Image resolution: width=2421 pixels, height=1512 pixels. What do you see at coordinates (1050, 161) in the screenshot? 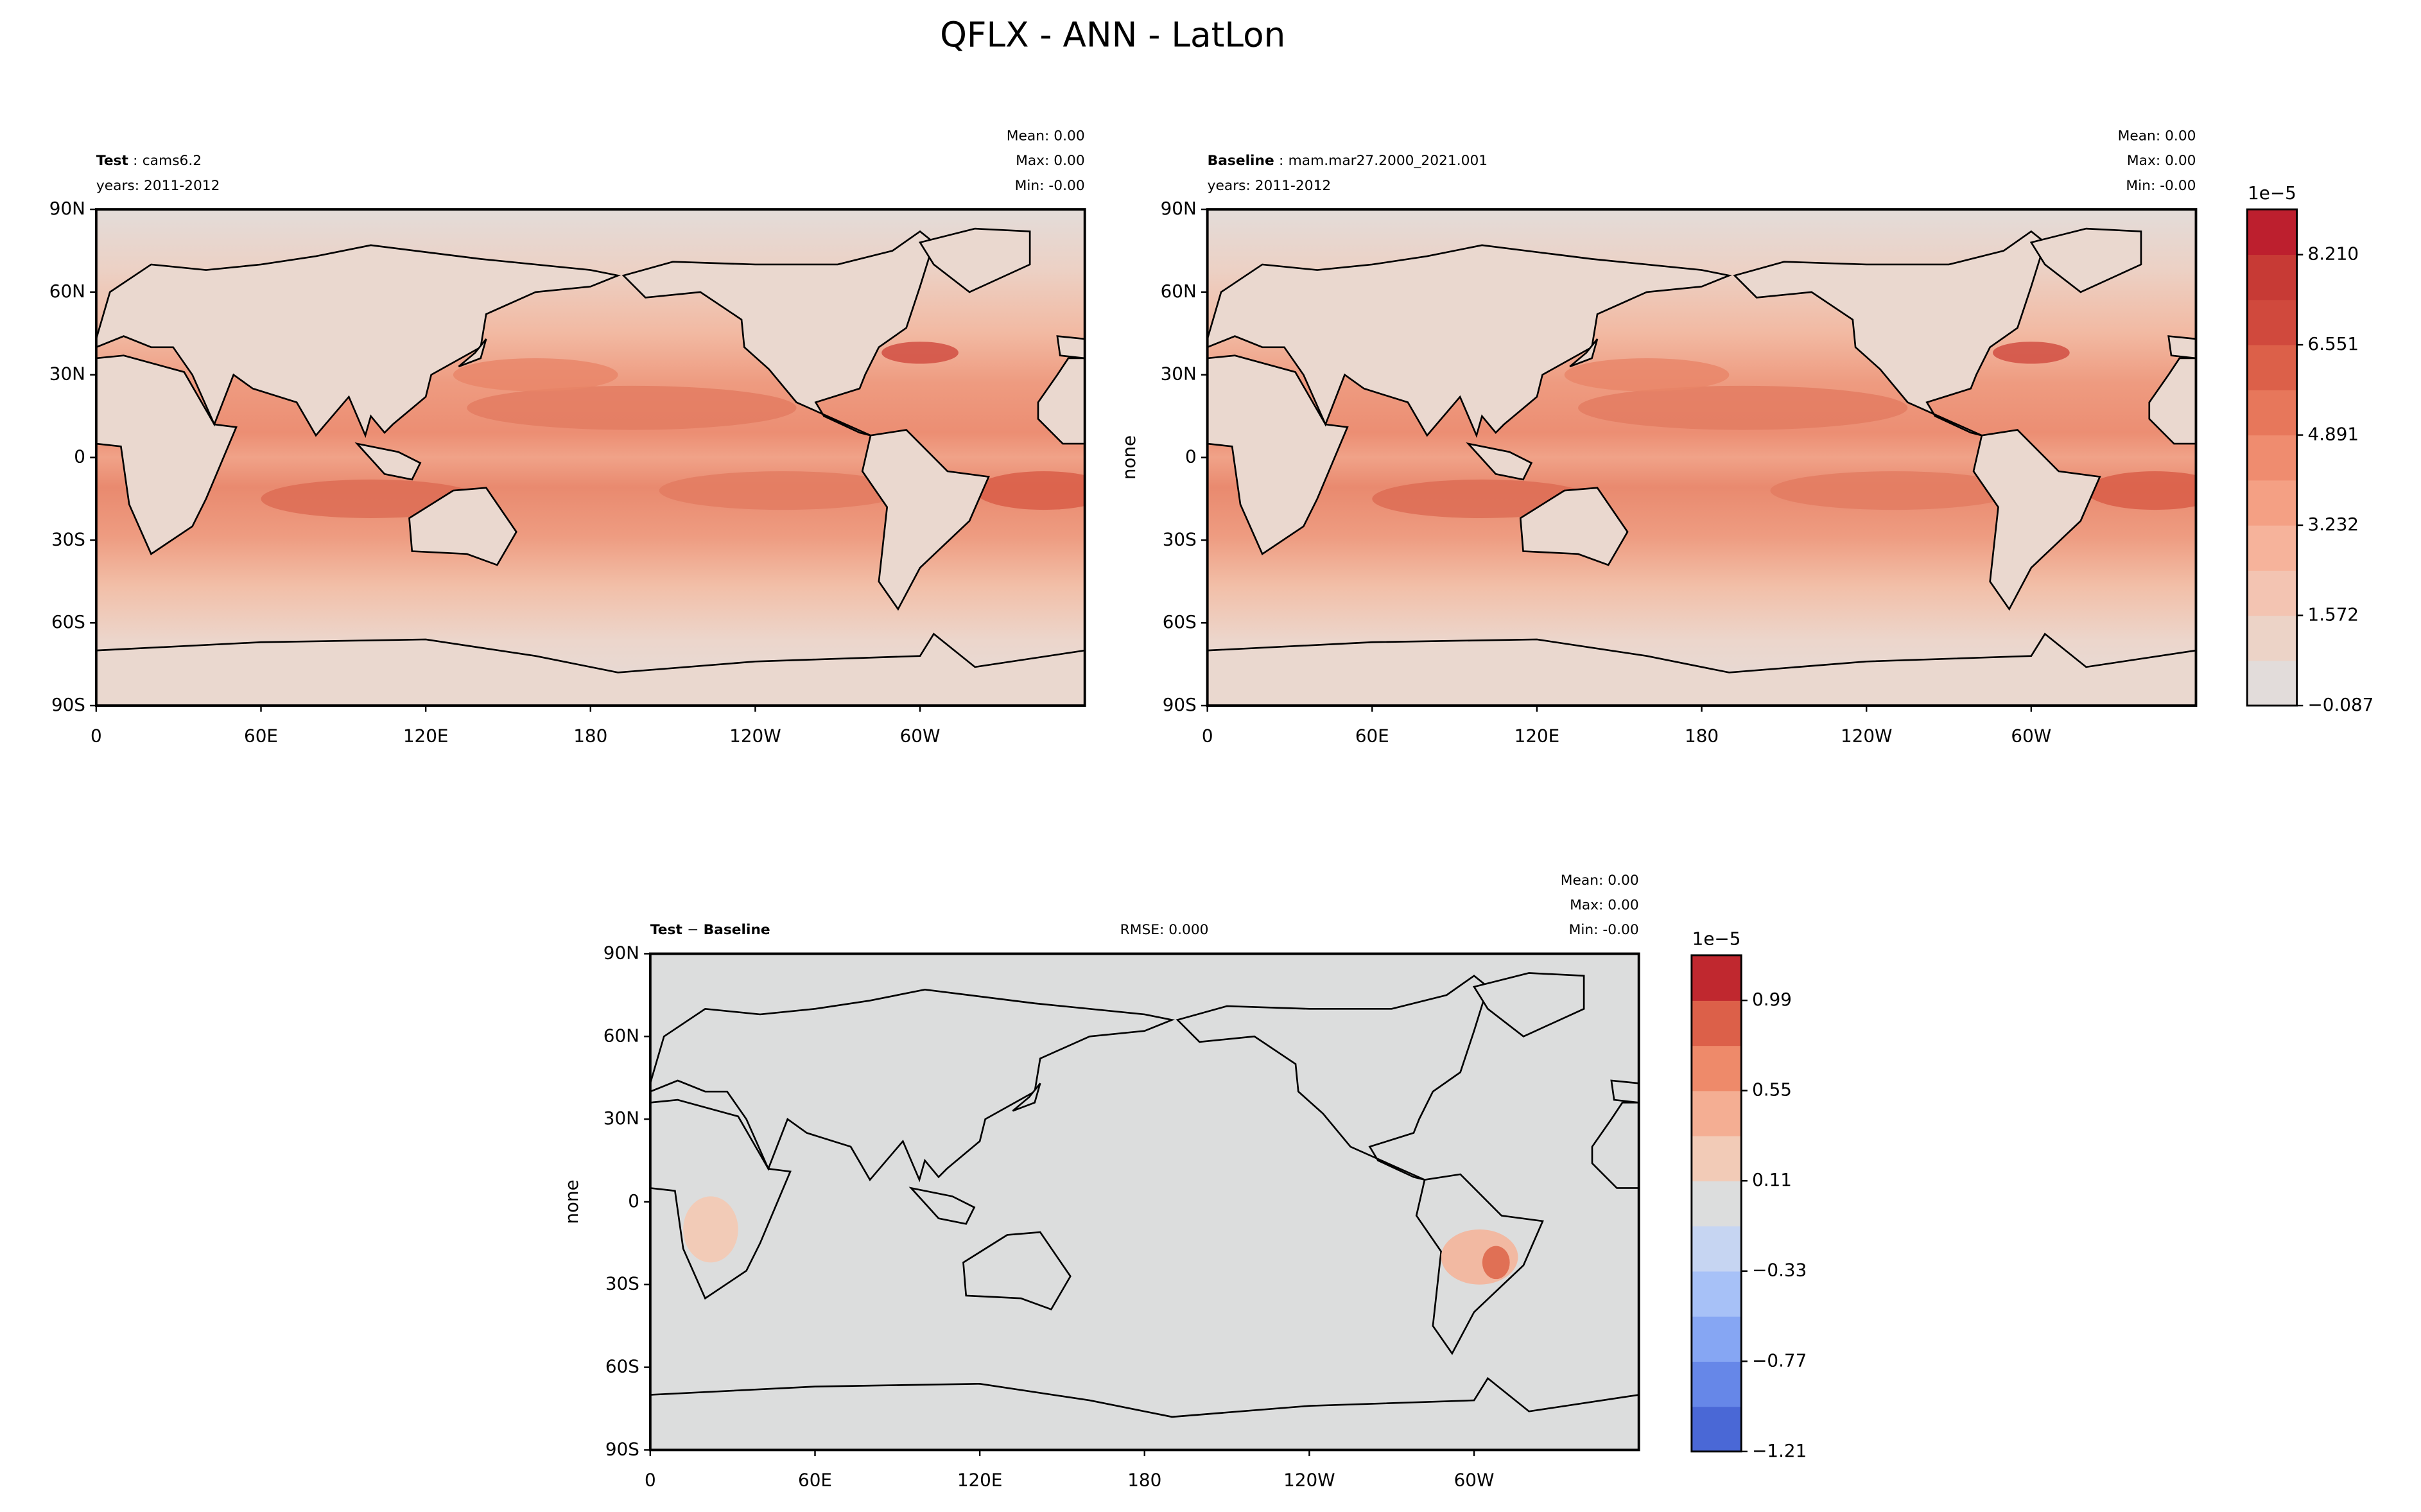
I see `stat: Max: 0.00` at bounding box center [1050, 161].